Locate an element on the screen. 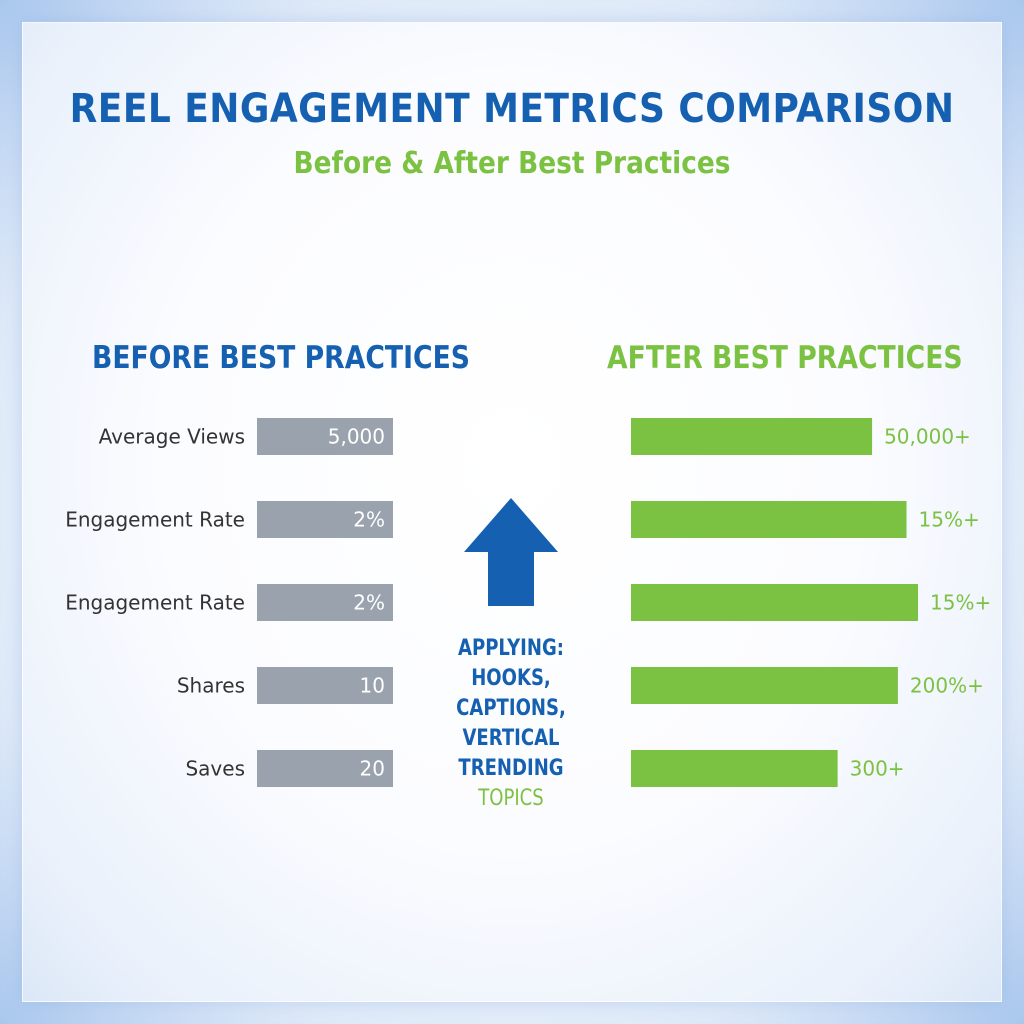  applying-line-1: APPLYING: is located at coordinates (511, 648).